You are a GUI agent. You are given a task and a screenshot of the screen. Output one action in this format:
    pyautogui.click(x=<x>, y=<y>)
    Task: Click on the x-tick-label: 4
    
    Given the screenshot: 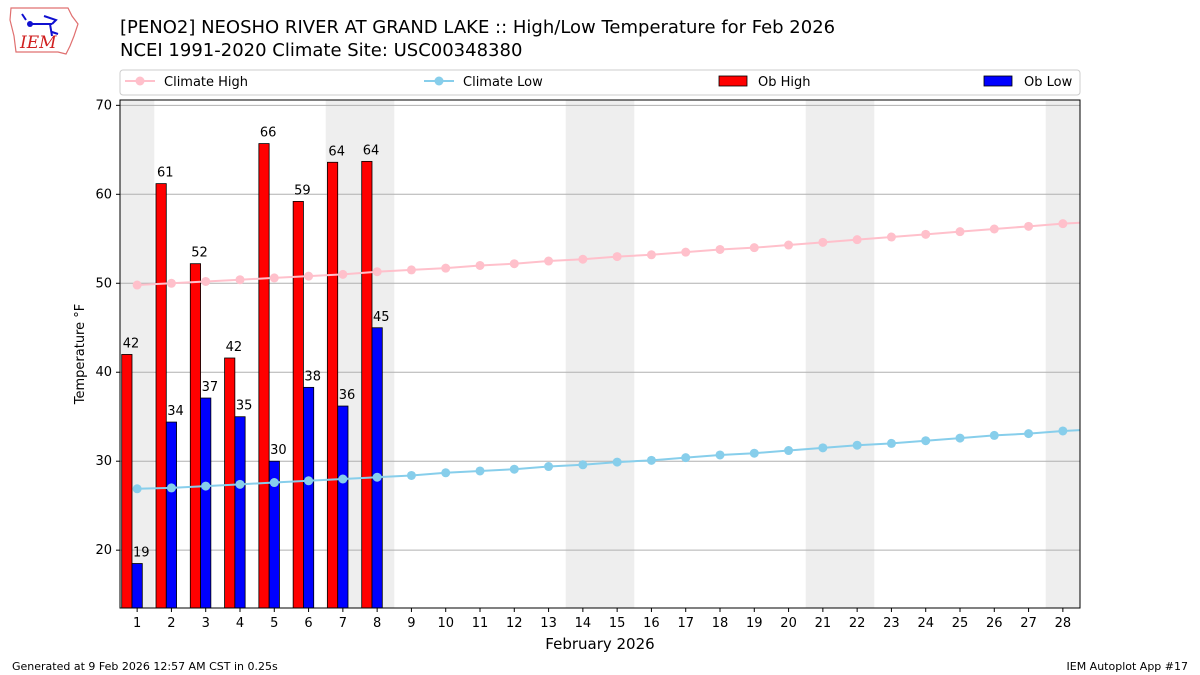 What is the action you would take?
    pyautogui.click(x=240, y=623)
    